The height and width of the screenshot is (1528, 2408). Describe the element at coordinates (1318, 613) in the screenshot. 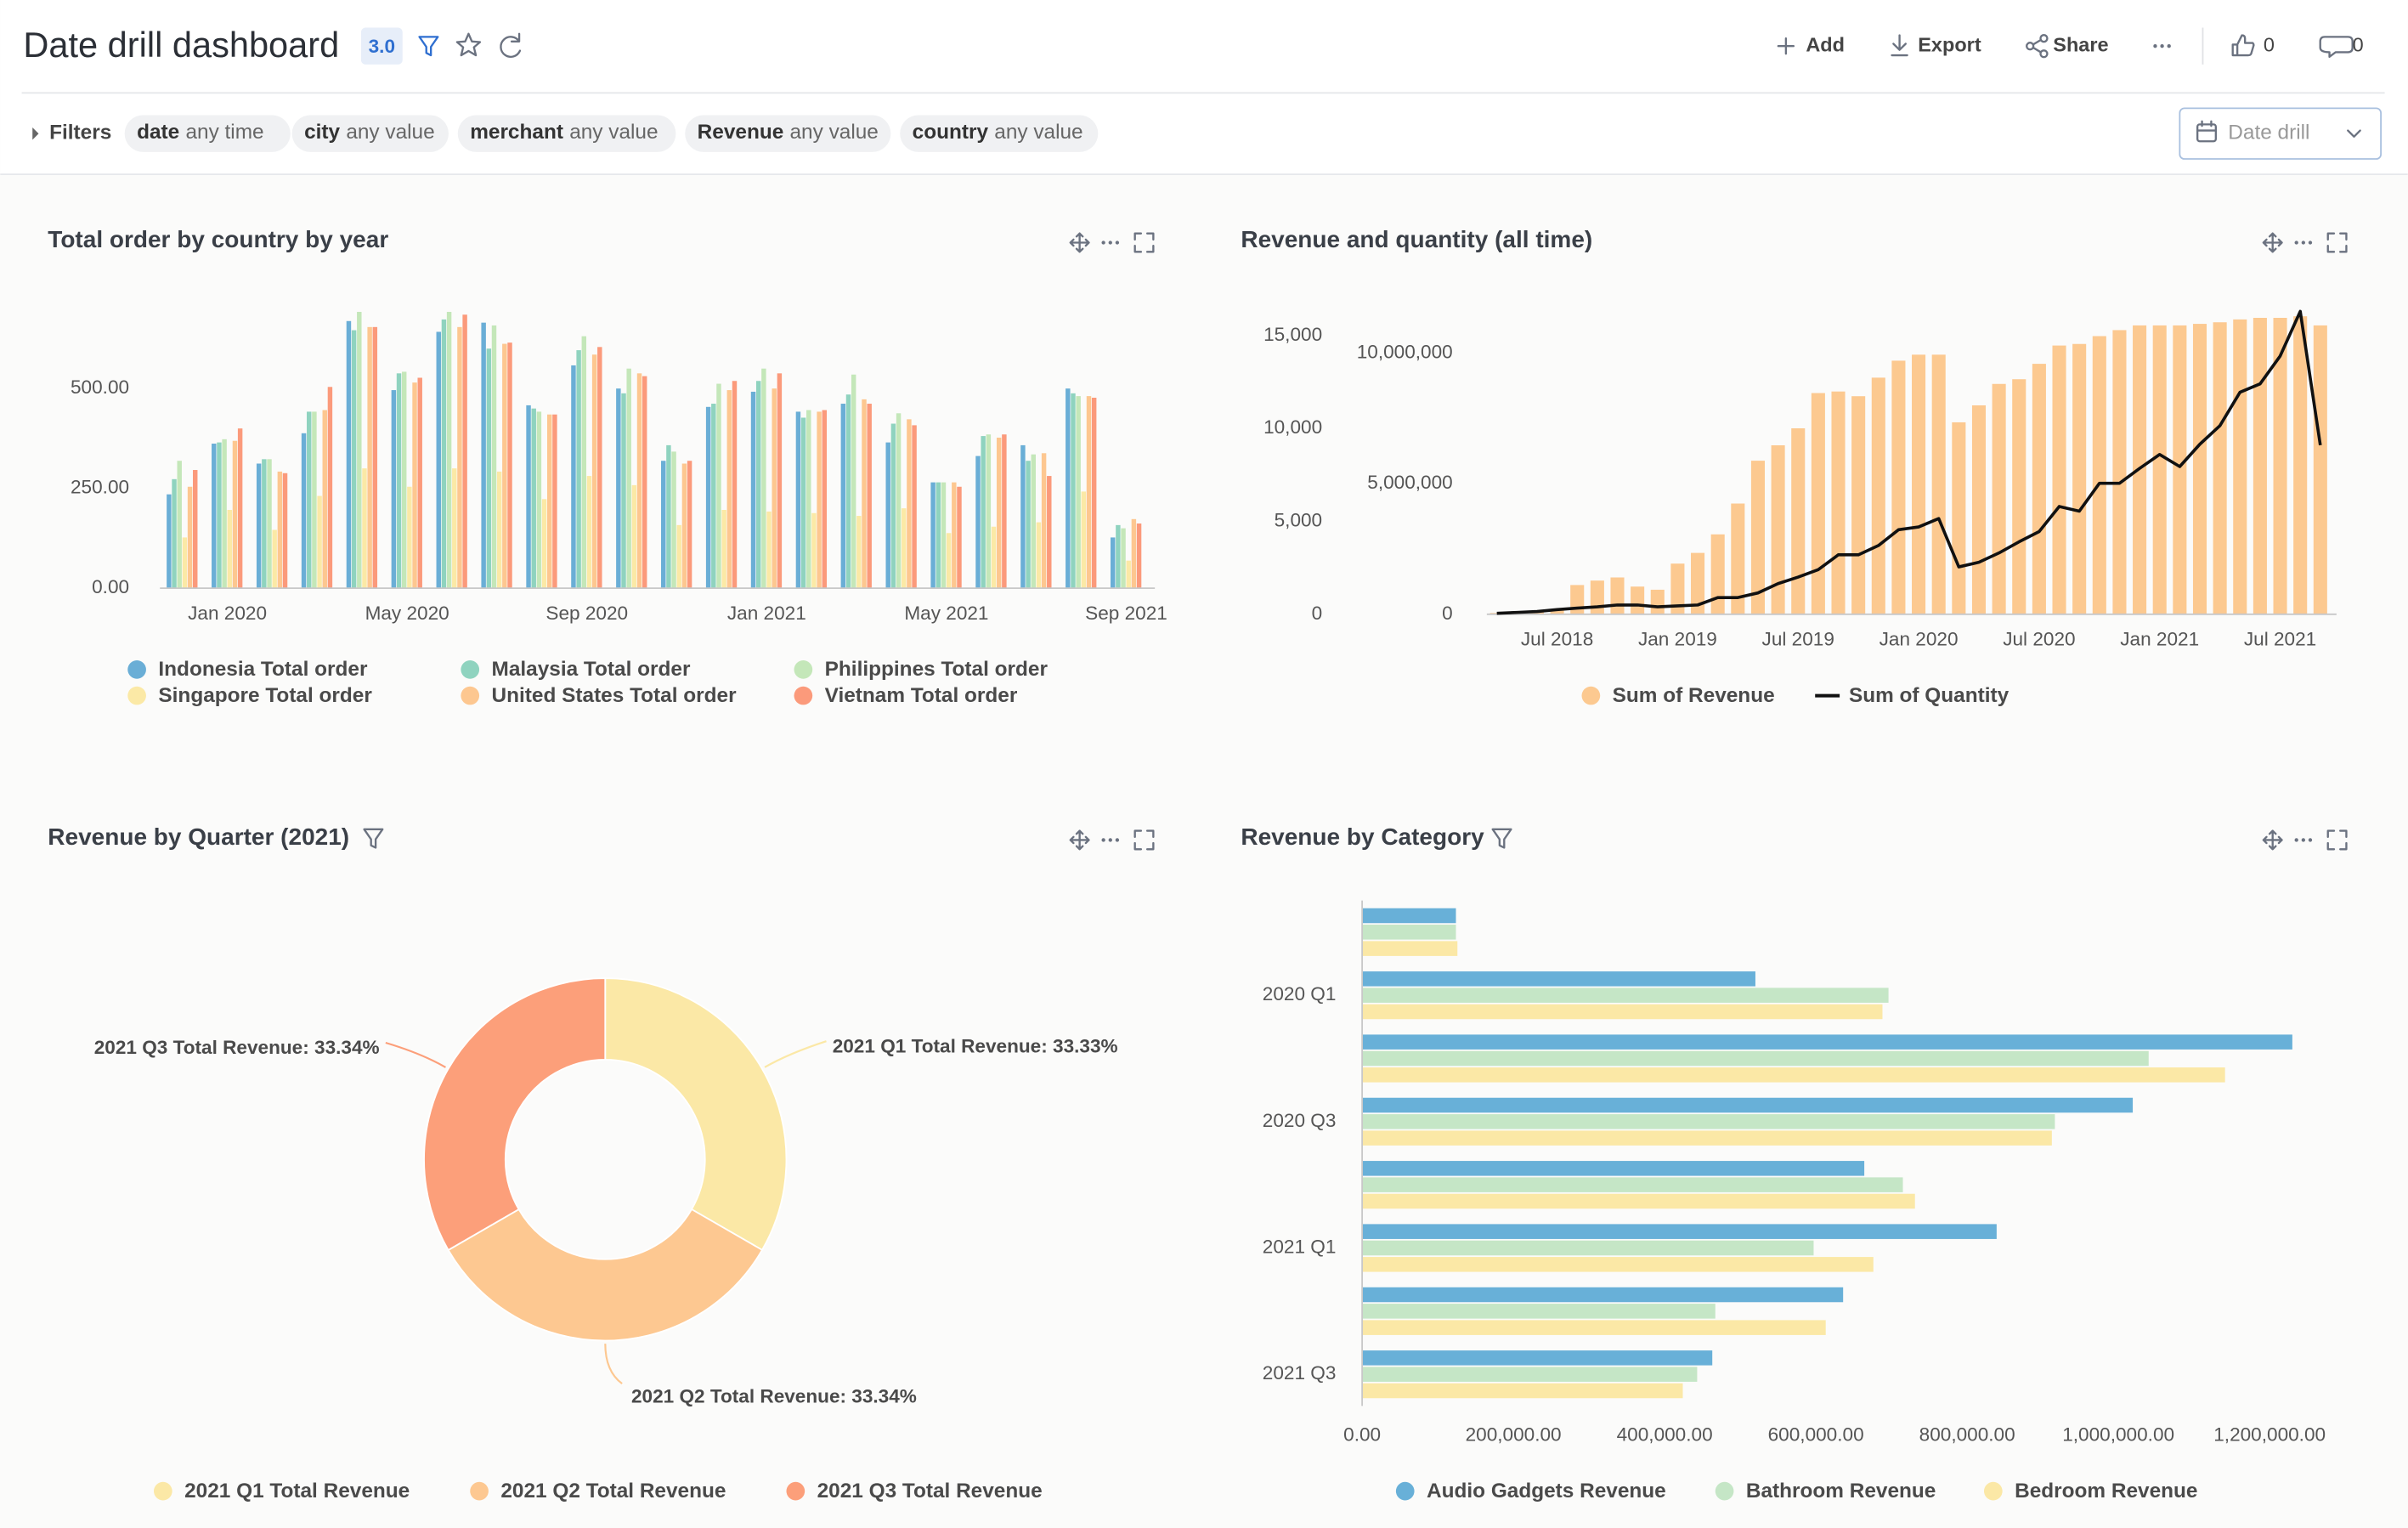

I see `y2-tick-label: 0` at that location.